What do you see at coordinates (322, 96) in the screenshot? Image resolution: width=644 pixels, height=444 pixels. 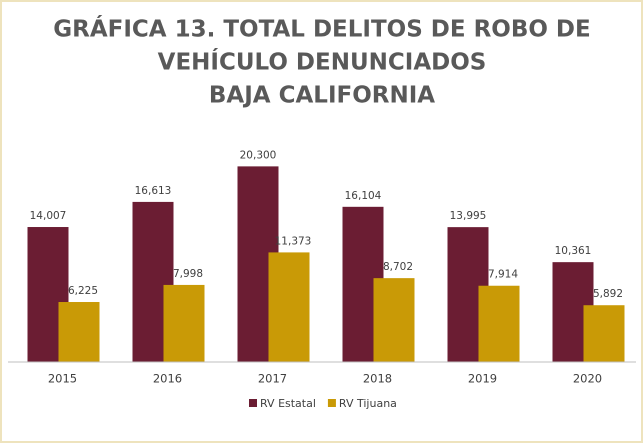 I see `chart-title: BAJA CALIFORNIA` at bounding box center [322, 96].